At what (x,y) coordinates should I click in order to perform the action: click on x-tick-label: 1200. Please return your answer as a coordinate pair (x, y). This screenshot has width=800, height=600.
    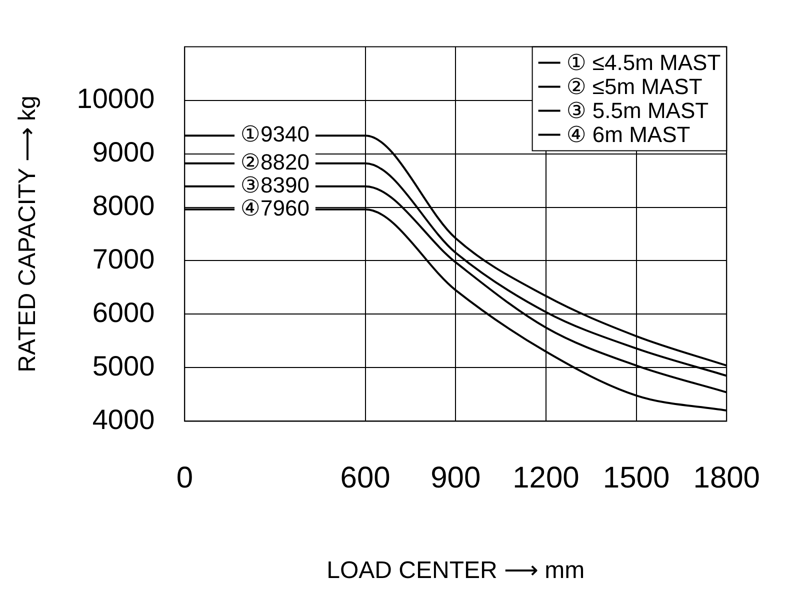
    Looking at the image, I should click on (546, 477).